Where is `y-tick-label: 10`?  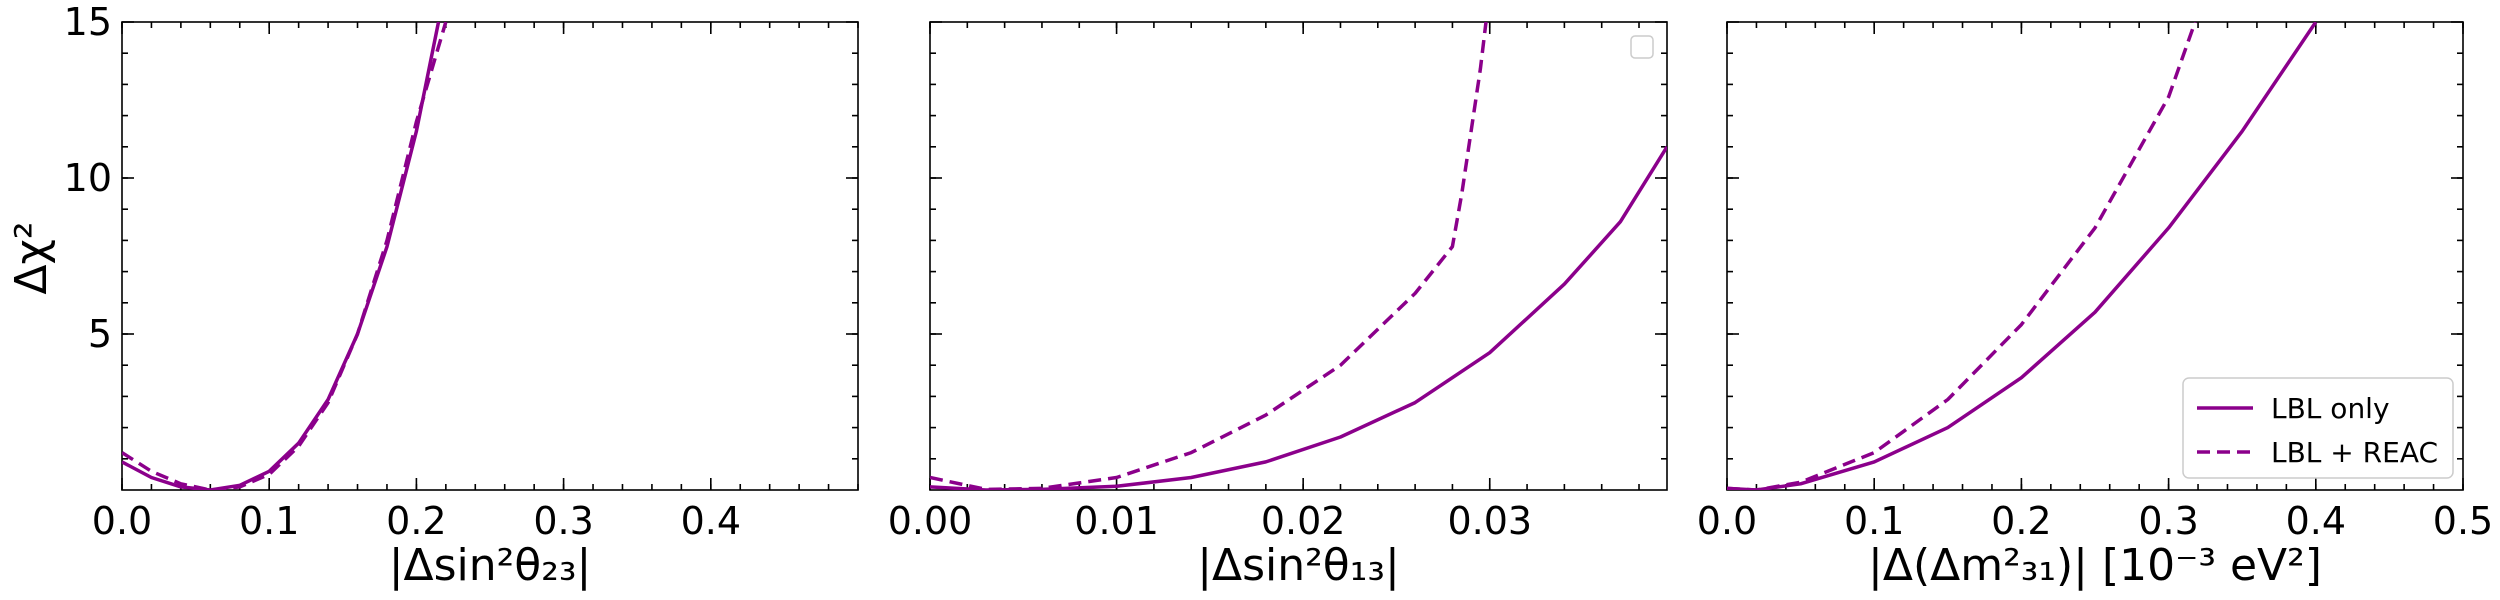 y-tick-label: 10 is located at coordinates (88, 178).